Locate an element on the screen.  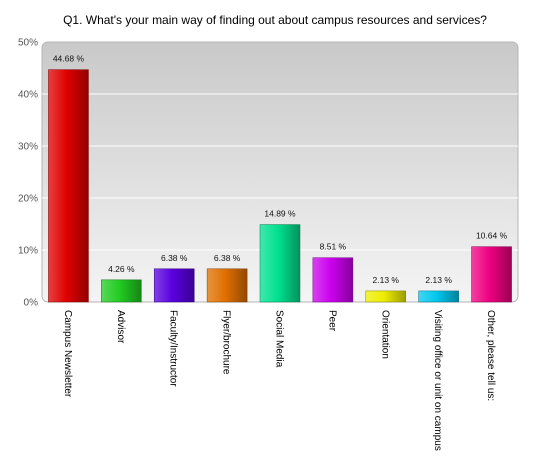
data-label: 44.68 % is located at coordinates (69, 59).